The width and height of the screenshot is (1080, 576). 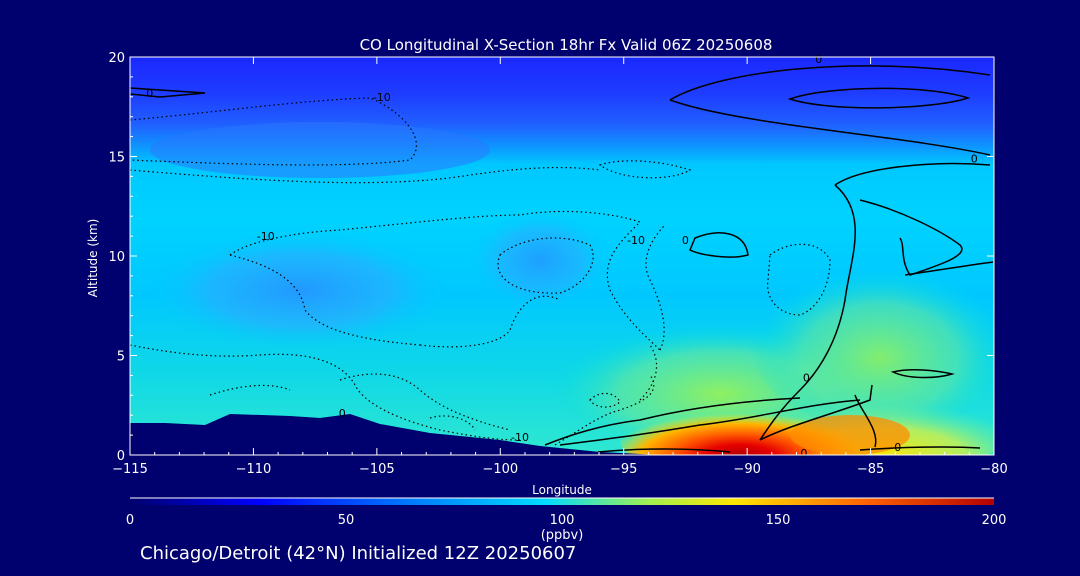 I want to click on terrain-mask, so click(x=395, y=434).